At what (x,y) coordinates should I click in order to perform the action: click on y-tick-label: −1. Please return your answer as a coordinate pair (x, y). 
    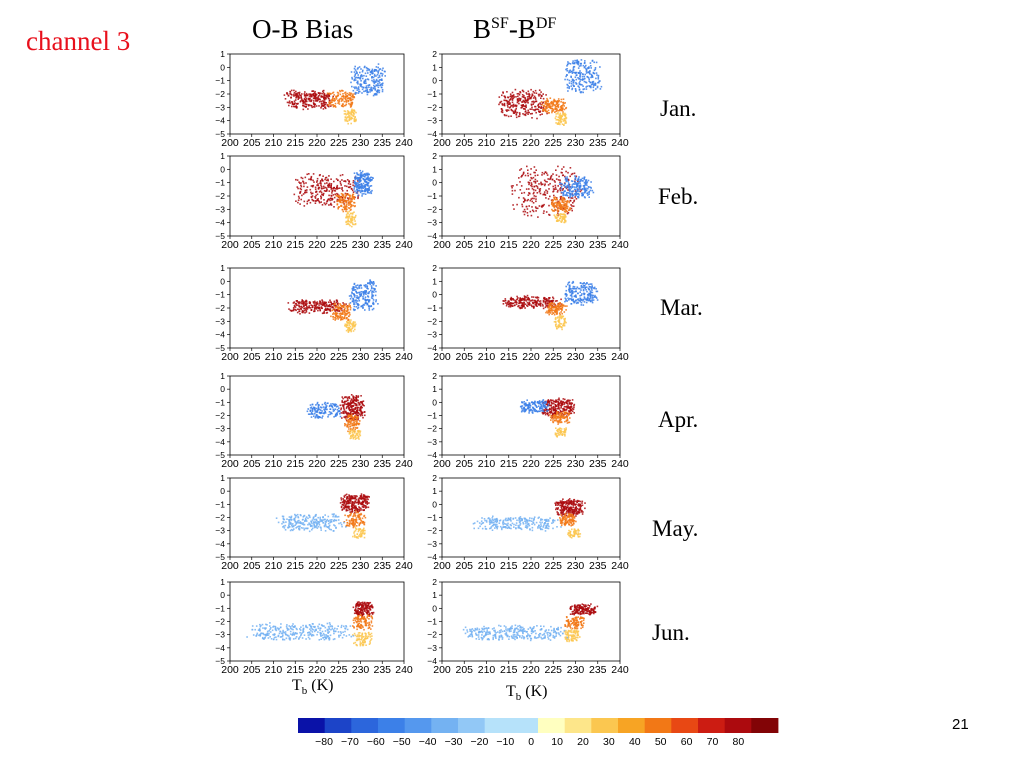
    Looking at the image, I should click on (432, 196).